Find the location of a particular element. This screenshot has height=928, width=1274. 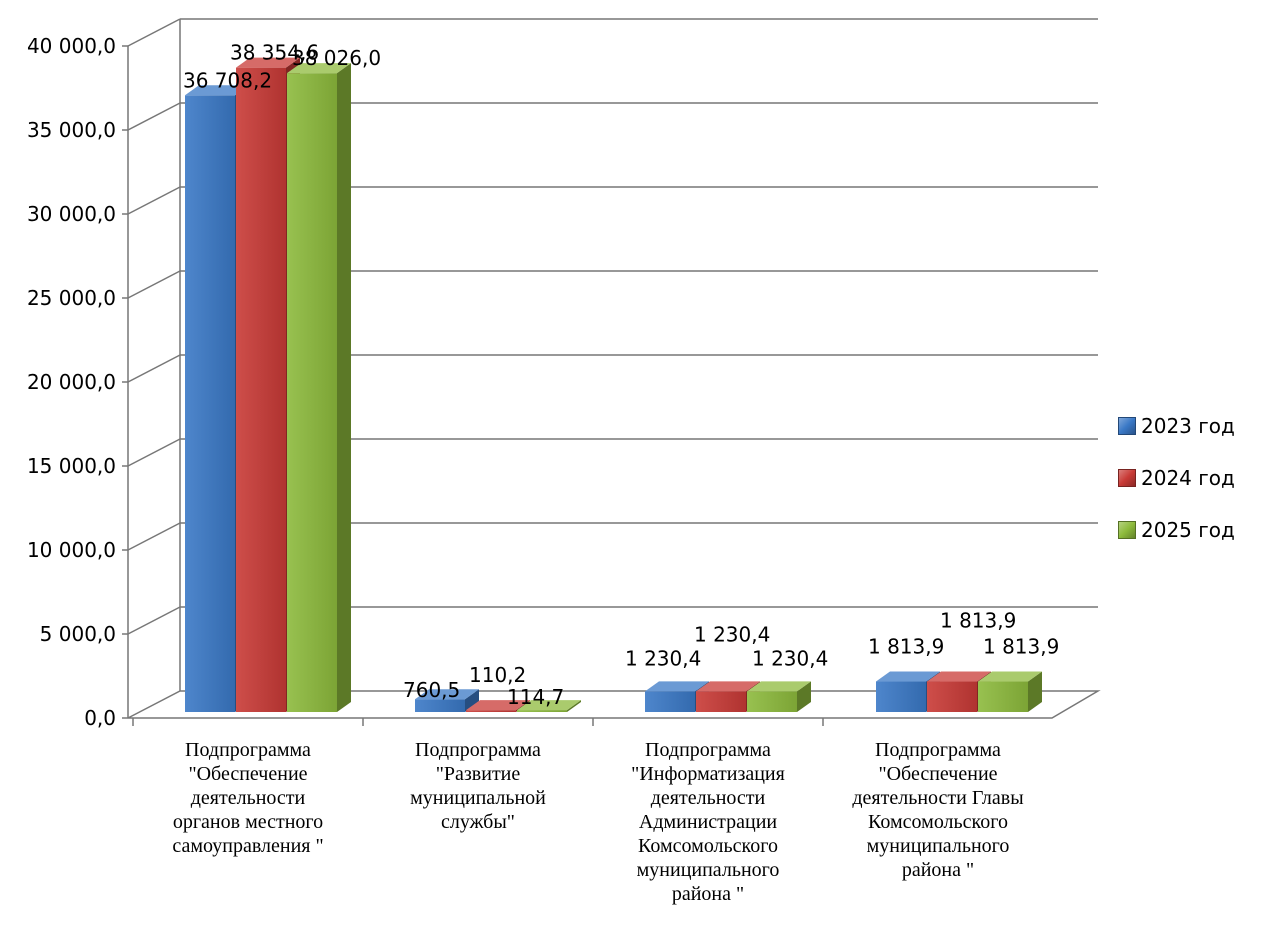

y-tick-label: 25 000,0 is located at coordinates (71, 298).